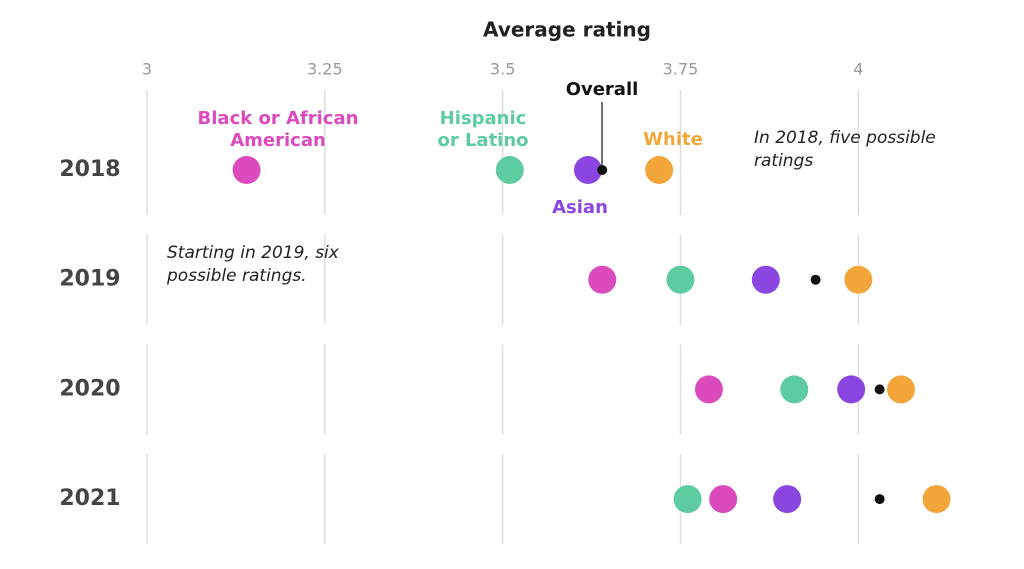  What do you see at coordinates (89, 498) in the screenshot?
I see `y-tick-label: 2021` at bounding box center [89, 498].